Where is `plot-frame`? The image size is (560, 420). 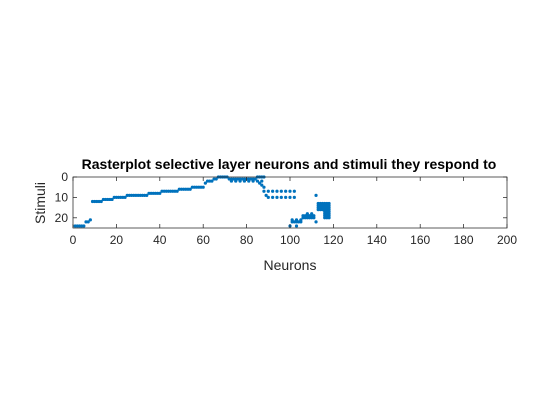
plot-frame is located at coordinates (290, 202).